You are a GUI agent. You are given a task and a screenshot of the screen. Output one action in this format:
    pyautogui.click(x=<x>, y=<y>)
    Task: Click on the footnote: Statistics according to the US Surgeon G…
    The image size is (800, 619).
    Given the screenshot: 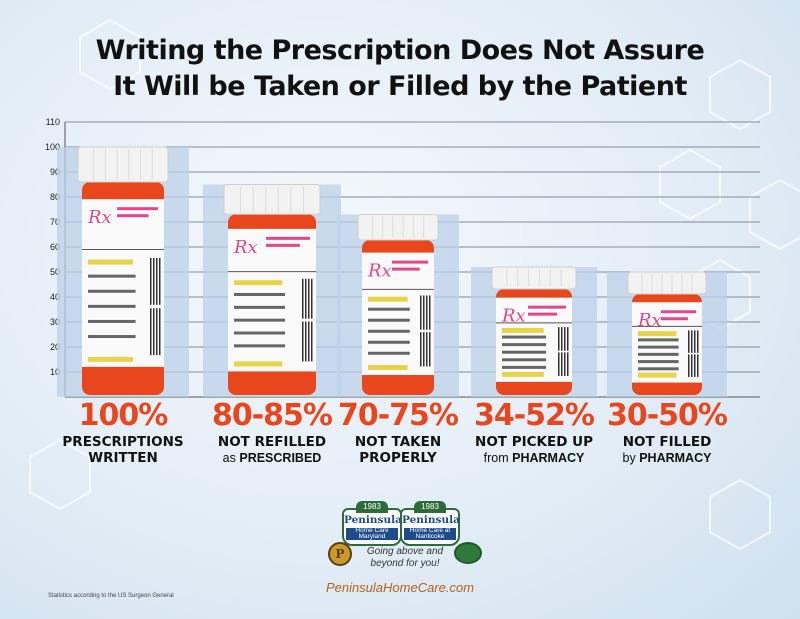 What is the action you would take?
    pyautogui.click(x=111, y=596)
    